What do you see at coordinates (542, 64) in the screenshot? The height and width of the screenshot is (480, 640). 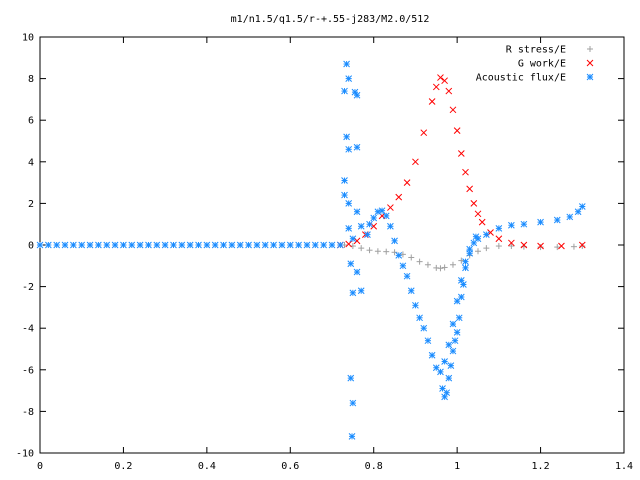 I see `legend-label: G work/E` at bounding box center [542, 64].